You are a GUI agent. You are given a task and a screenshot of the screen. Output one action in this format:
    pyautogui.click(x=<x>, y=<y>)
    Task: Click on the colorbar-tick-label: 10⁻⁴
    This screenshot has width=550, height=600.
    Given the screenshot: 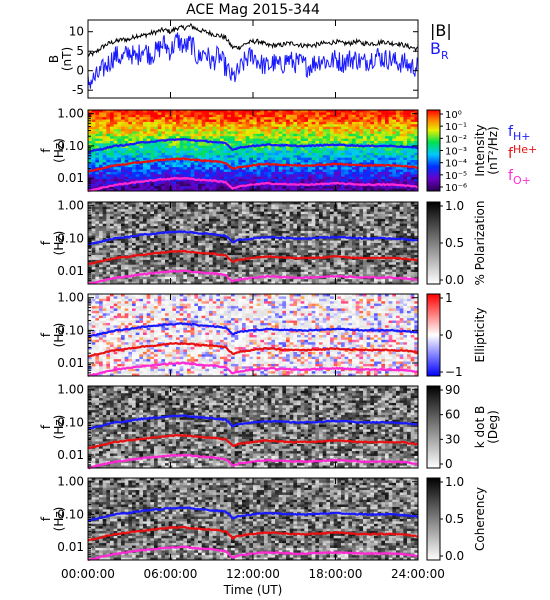 What is the action you would take?
    pyautogui.click(x=456, y=164)
    